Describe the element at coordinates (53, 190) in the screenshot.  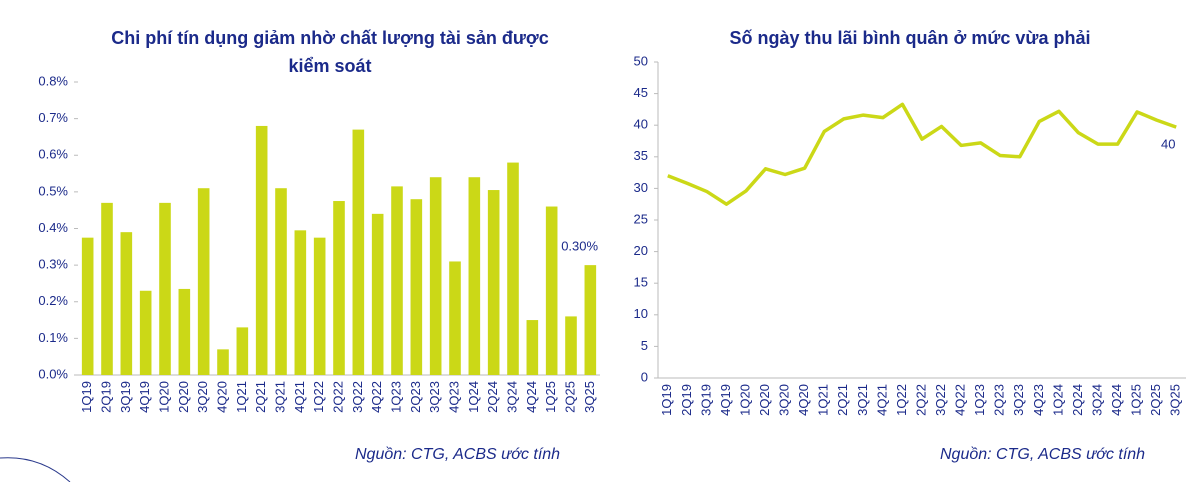
I see `y-tick-label: 0.5%` at that location.